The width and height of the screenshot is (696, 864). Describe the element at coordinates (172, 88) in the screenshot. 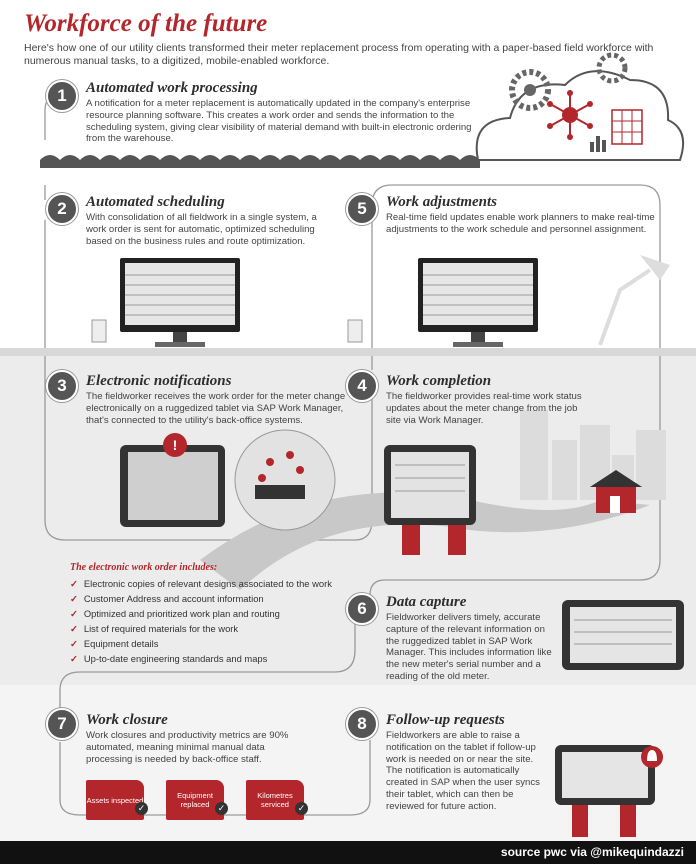

I see `step-1-title: Automated work processing` at that location.